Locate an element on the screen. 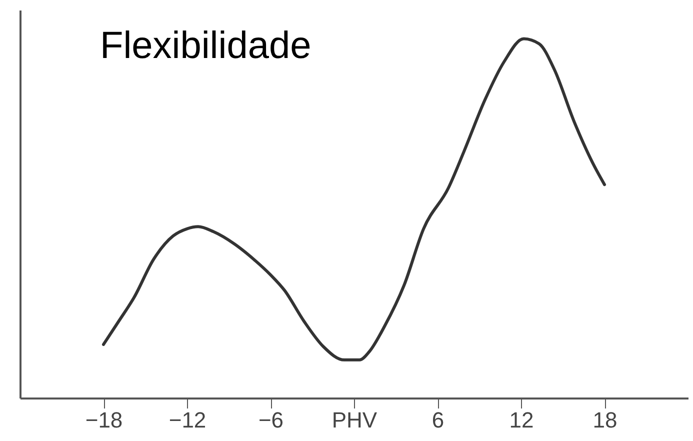 The width and height of the screenshot is (693, 441). x-tick-label: 6 is located at coordinates (438, 420).